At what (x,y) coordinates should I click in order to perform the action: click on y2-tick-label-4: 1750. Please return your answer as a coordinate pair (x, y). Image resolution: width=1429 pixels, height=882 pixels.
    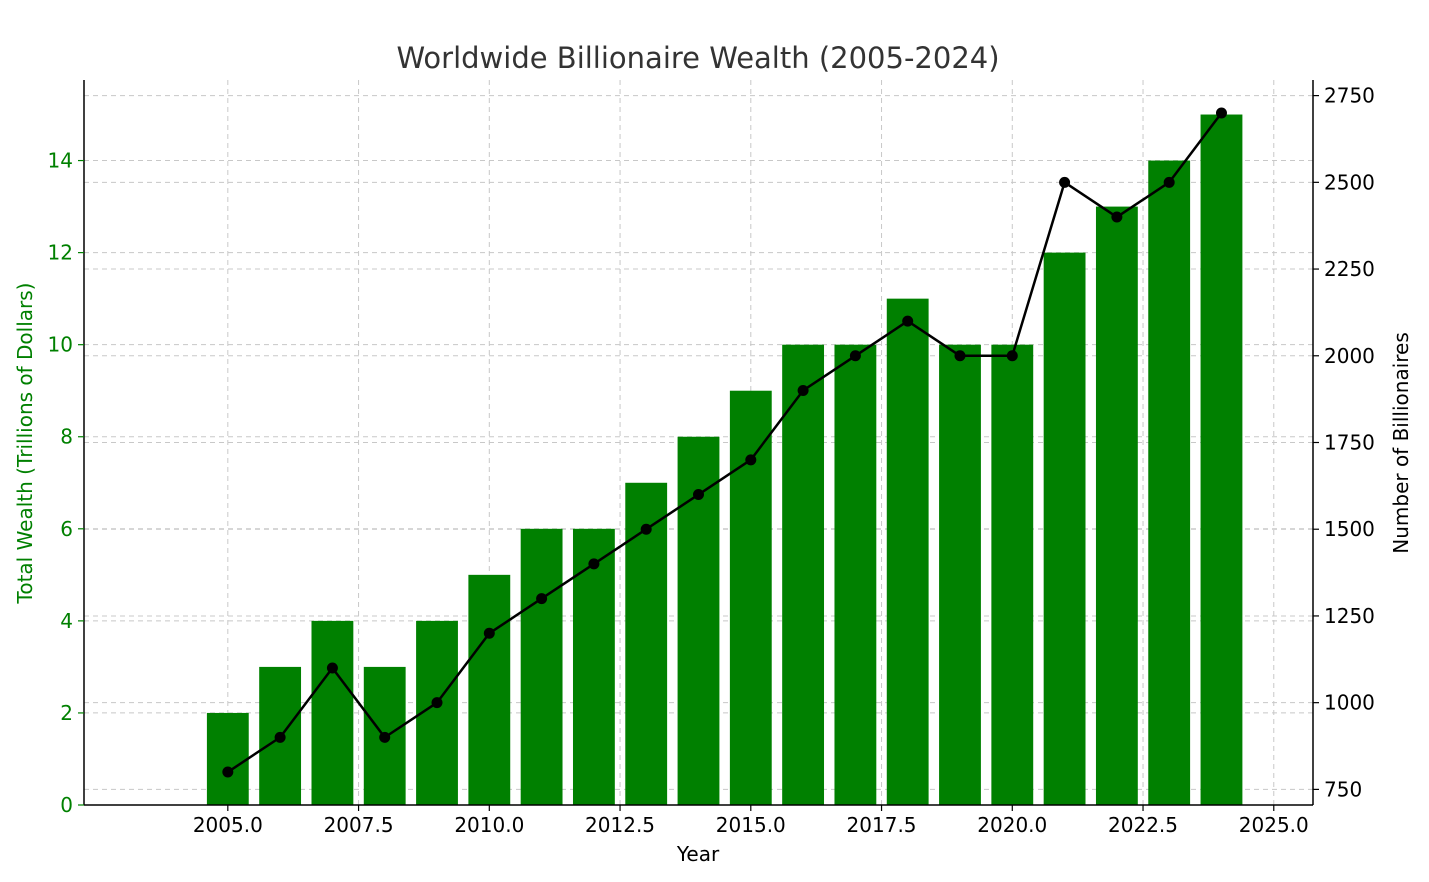
    Looking at the image, I should click on (1349, 443).